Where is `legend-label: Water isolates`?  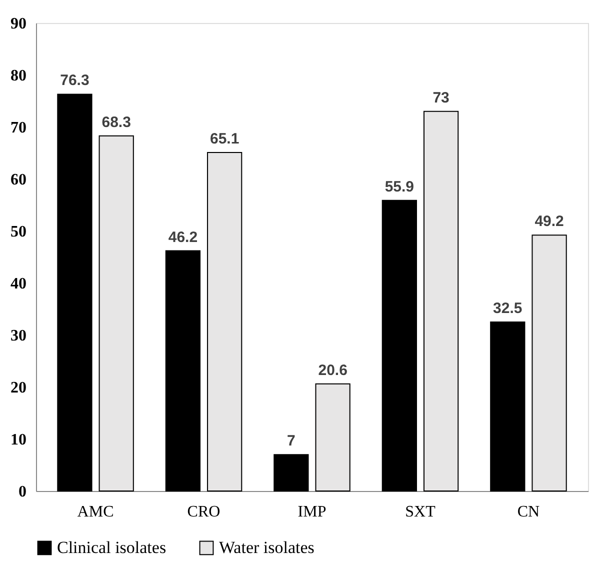
legend-label: Water isolates is located at coordinates (266, 547).